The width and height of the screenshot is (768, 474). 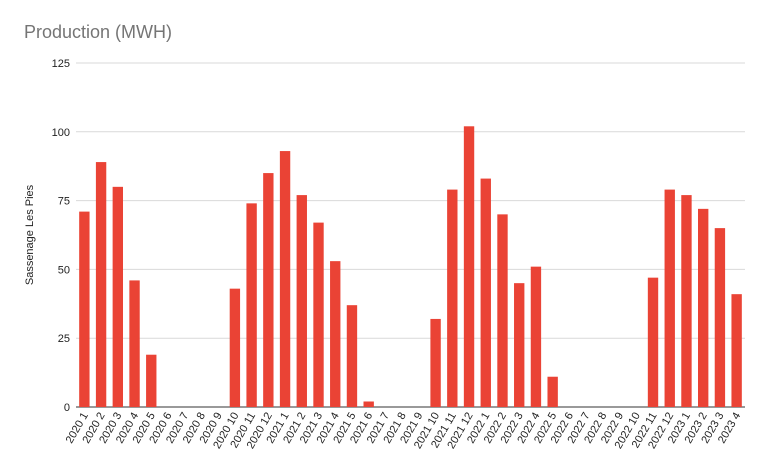 What do you see at coordinates (64, 202) in the screenshot?
I see `y-tick-label: 75` at bounding box center [64, 202].